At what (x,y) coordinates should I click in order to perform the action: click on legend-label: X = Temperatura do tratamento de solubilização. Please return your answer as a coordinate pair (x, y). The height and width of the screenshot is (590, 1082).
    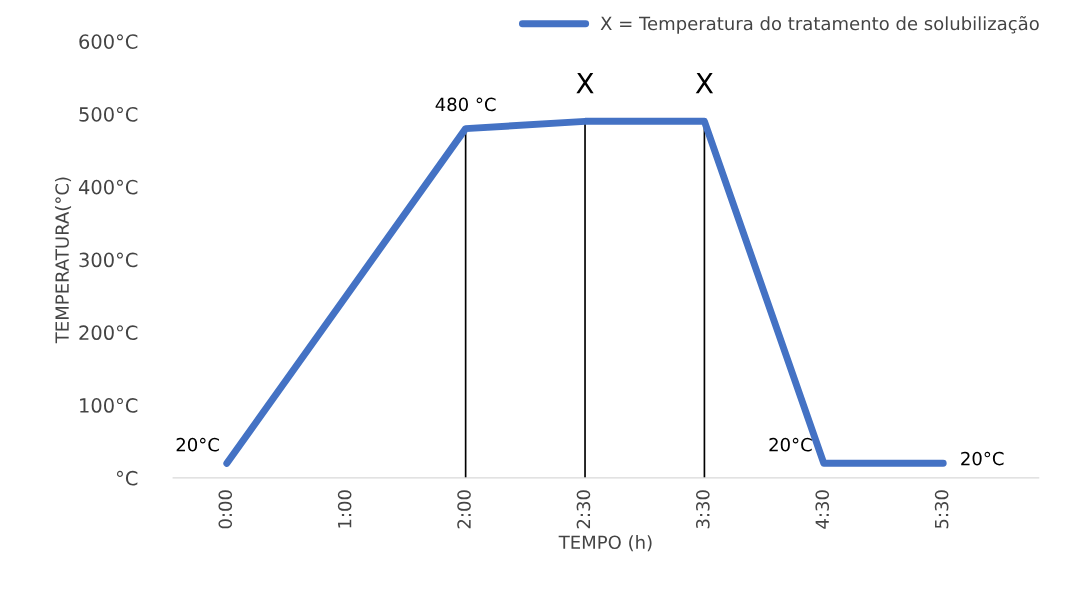
    Looking at the image, I should click on (819, 25).